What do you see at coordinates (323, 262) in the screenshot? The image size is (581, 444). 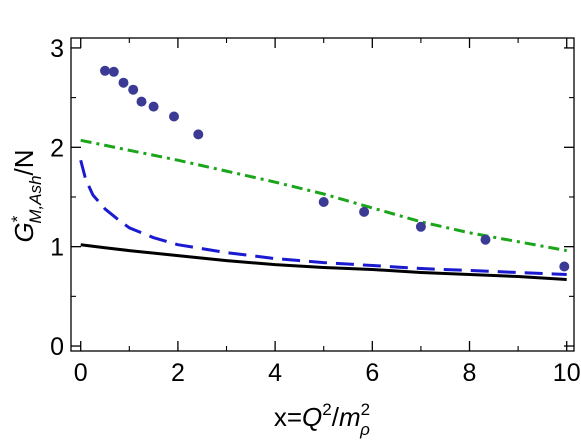 I see `curve-solid` at bounding box center [323, 262].